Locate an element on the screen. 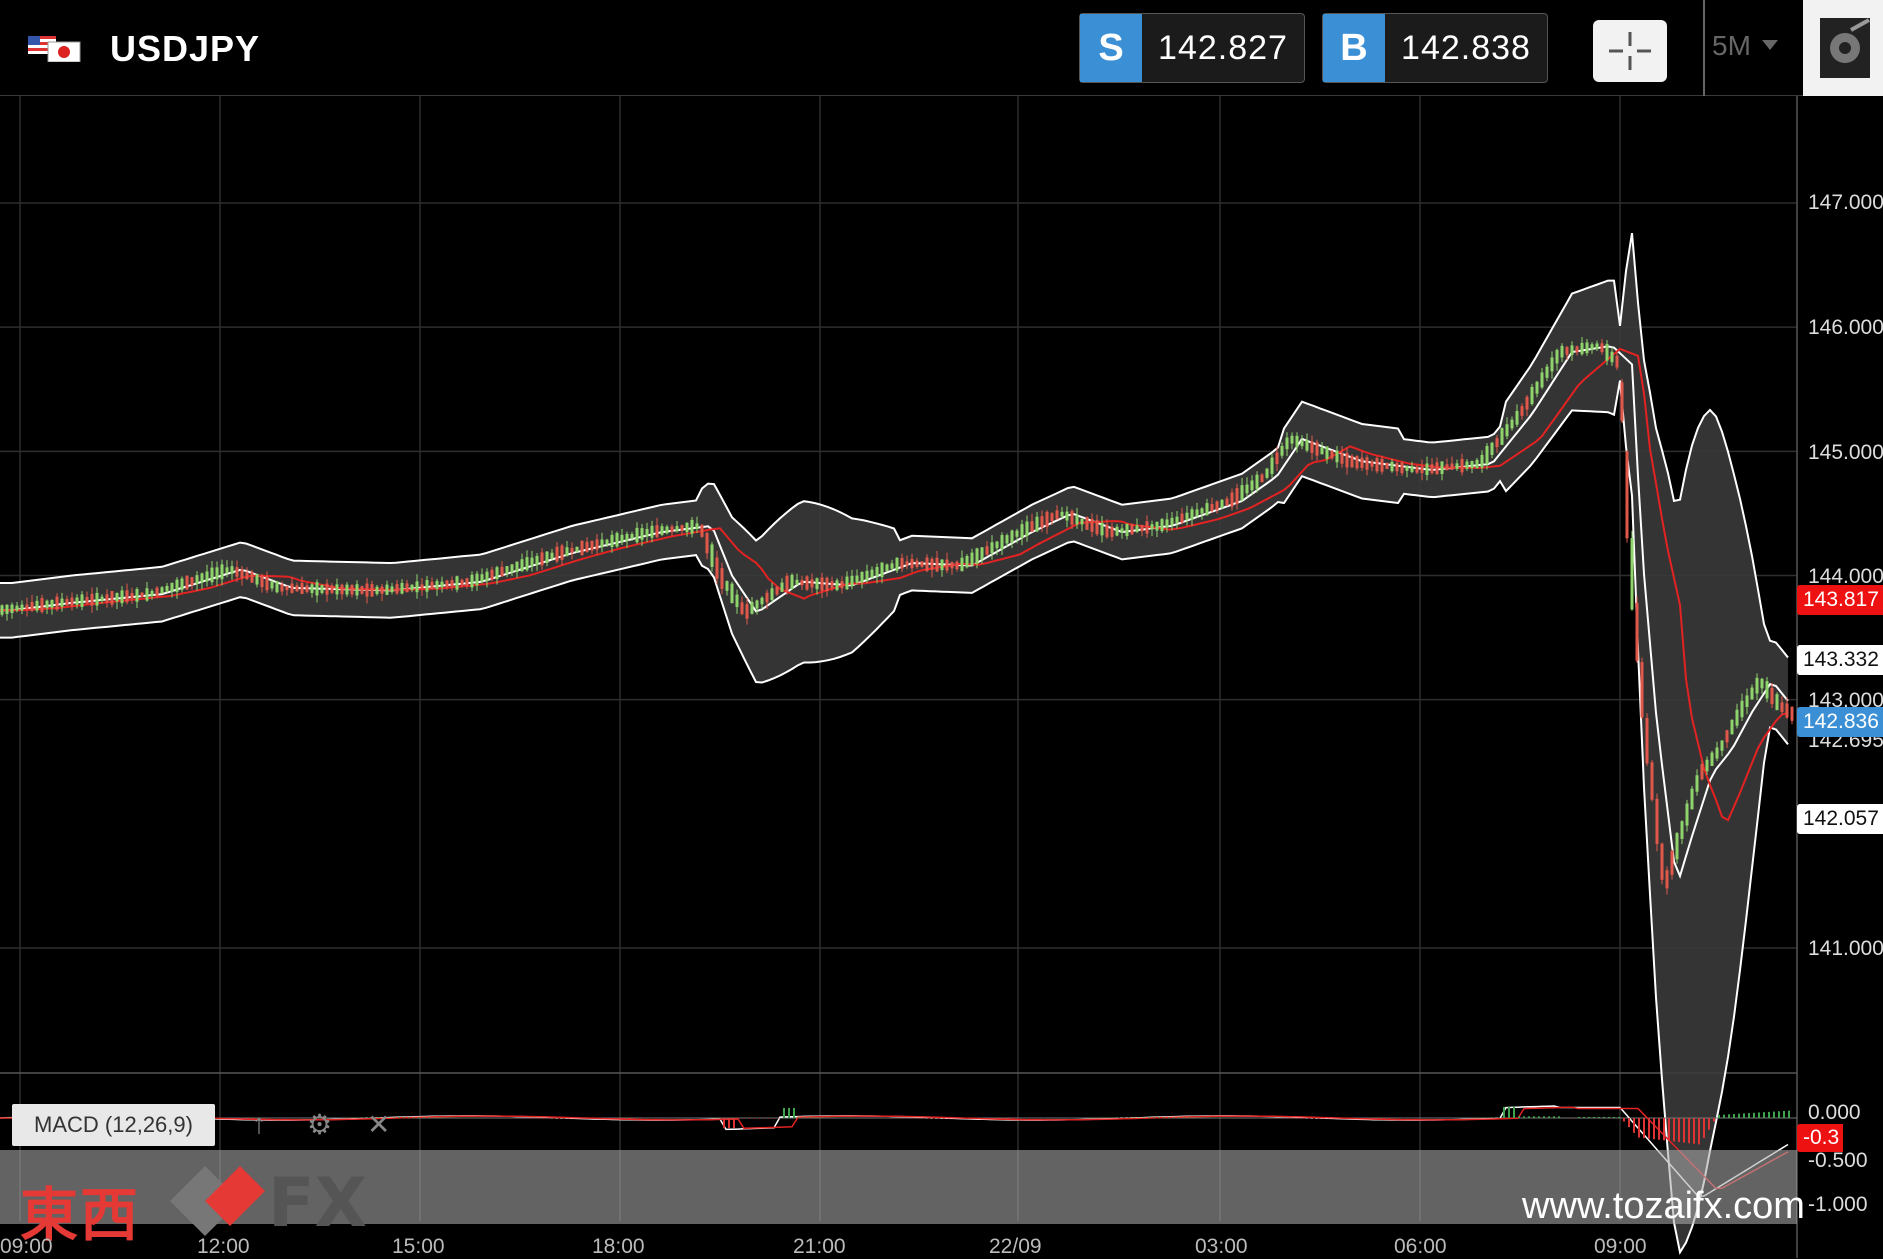 This screenshot has width=1883, height=1259. crosshair-icon is located at coordinates (1630, 51).